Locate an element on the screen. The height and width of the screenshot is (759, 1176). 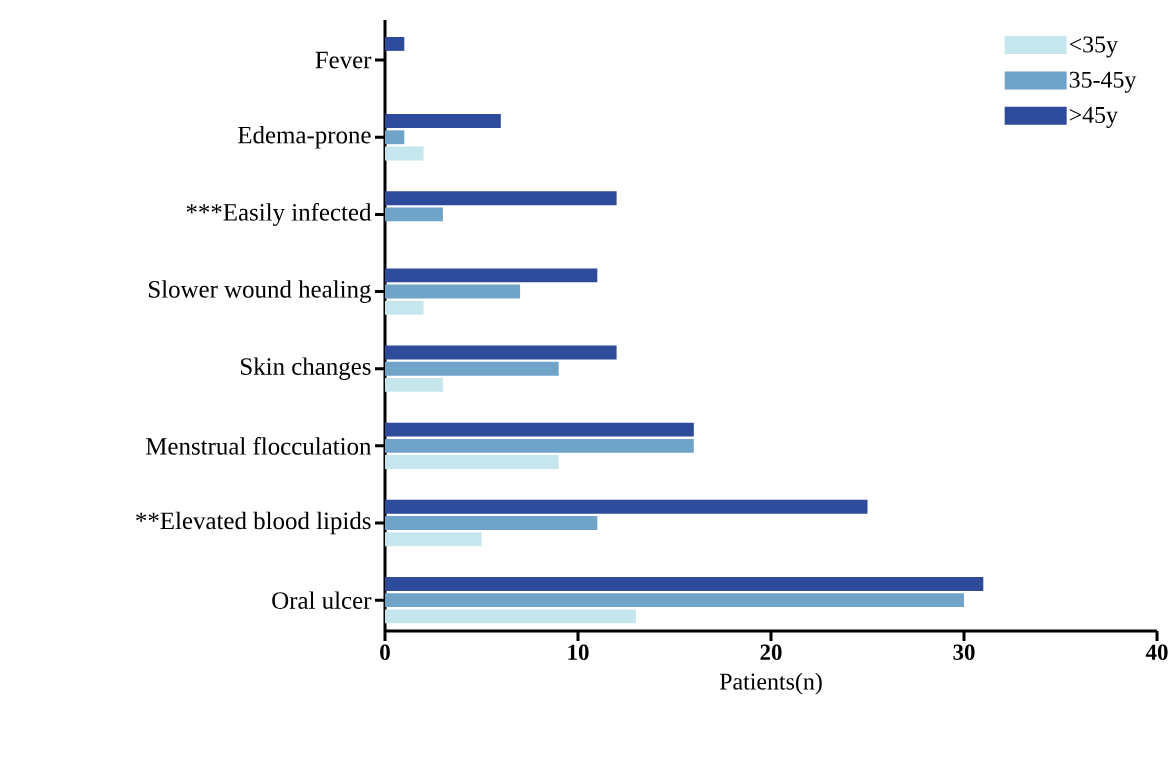
y-tick-label: Fever is located at coordinates (343, 60).